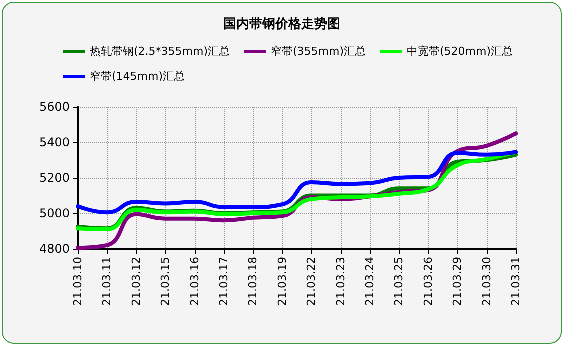 Image resolution: width=566 pixels, height=350 pixels. Describe the element at coordinates (253, 281) in the screenshot. I see `x-tick-label: 21.03.18` at that location.